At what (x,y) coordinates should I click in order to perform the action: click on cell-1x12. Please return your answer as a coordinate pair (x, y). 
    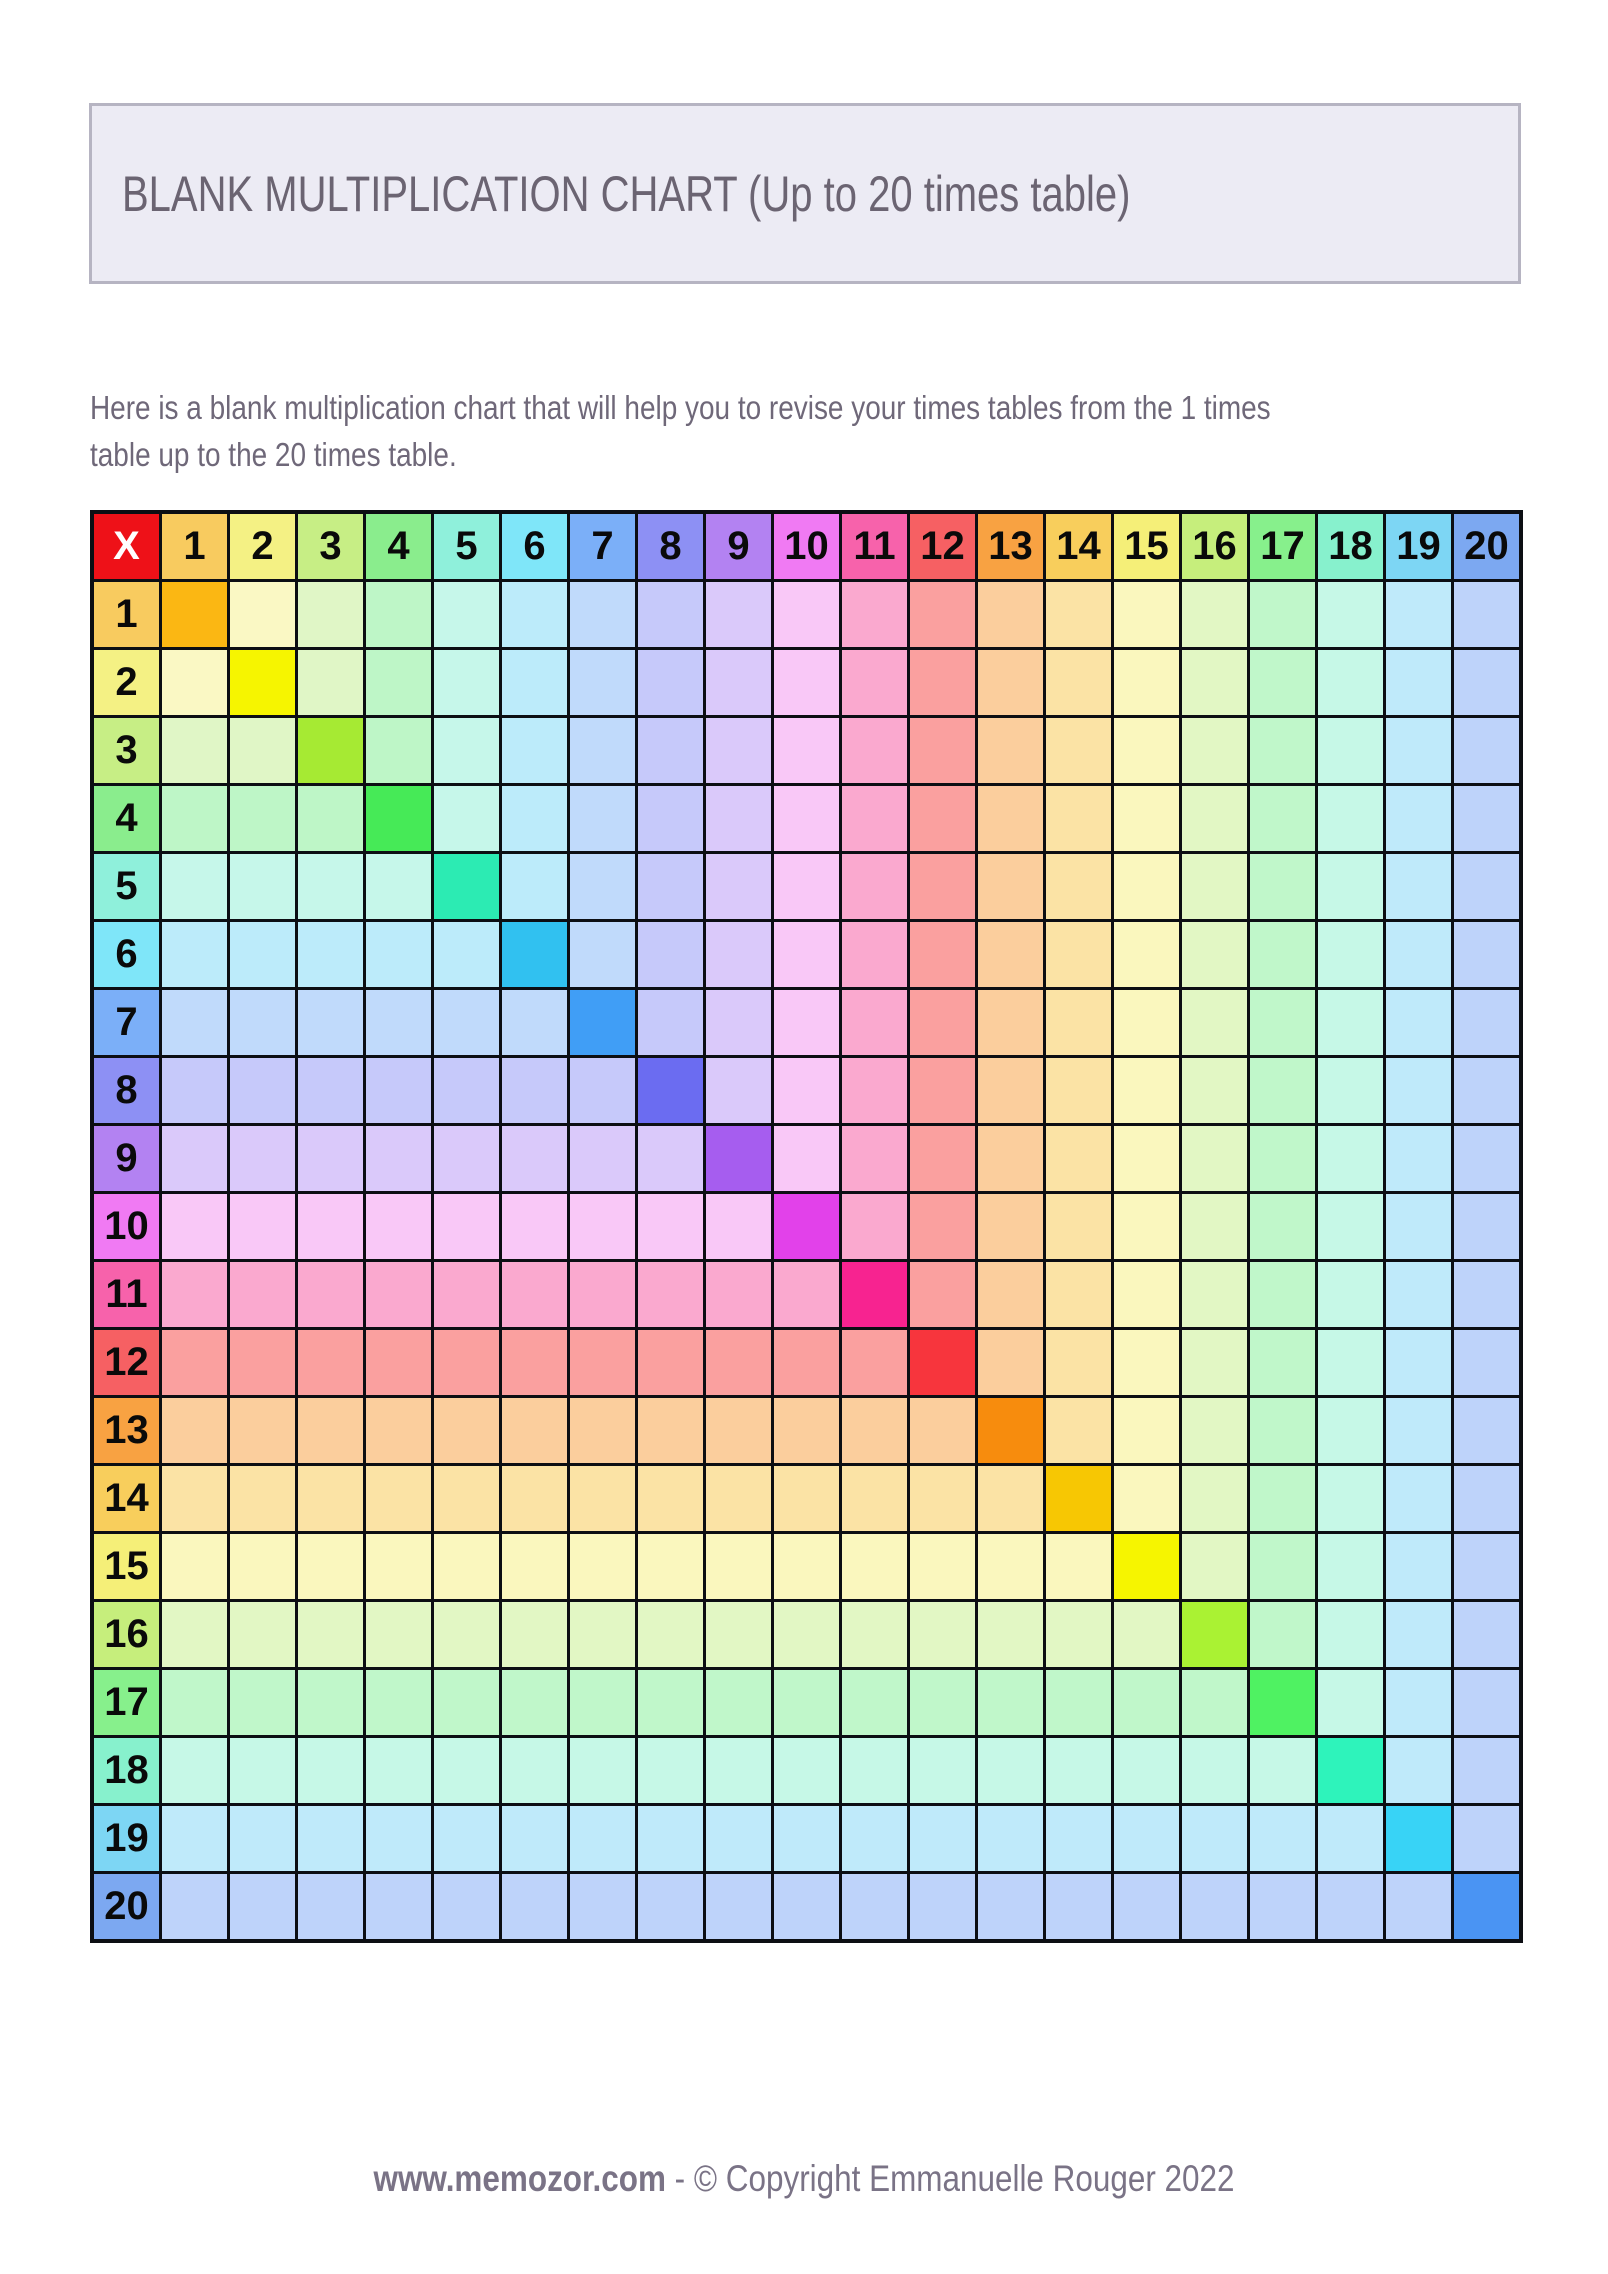
    Looking at the image, I should click on (942, 614).